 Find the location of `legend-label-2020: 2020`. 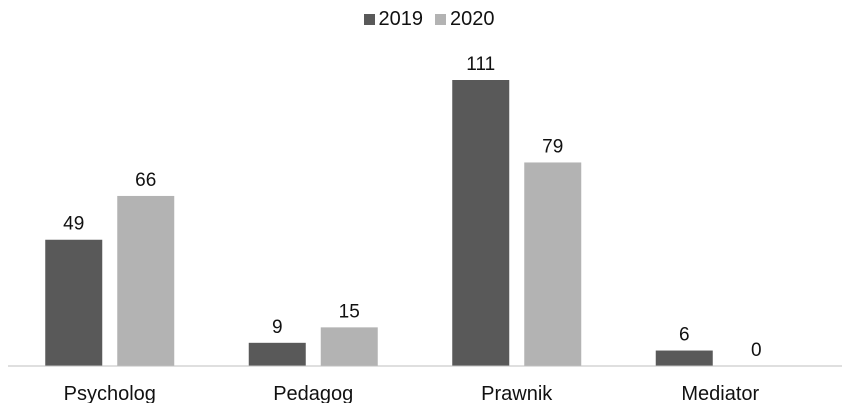

legend-label-2020: 2020 is located at coordinates (472, 19).